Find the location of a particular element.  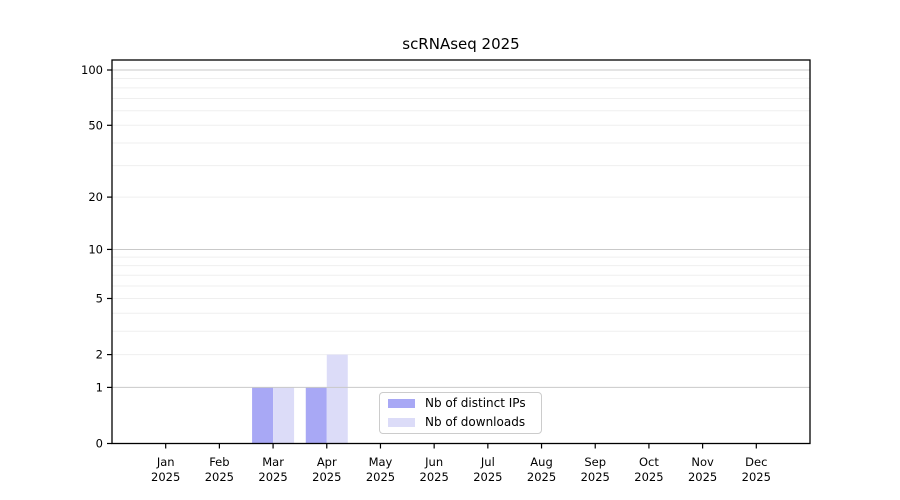

y-tick-label: 100 is located at coordinates (92, 70).